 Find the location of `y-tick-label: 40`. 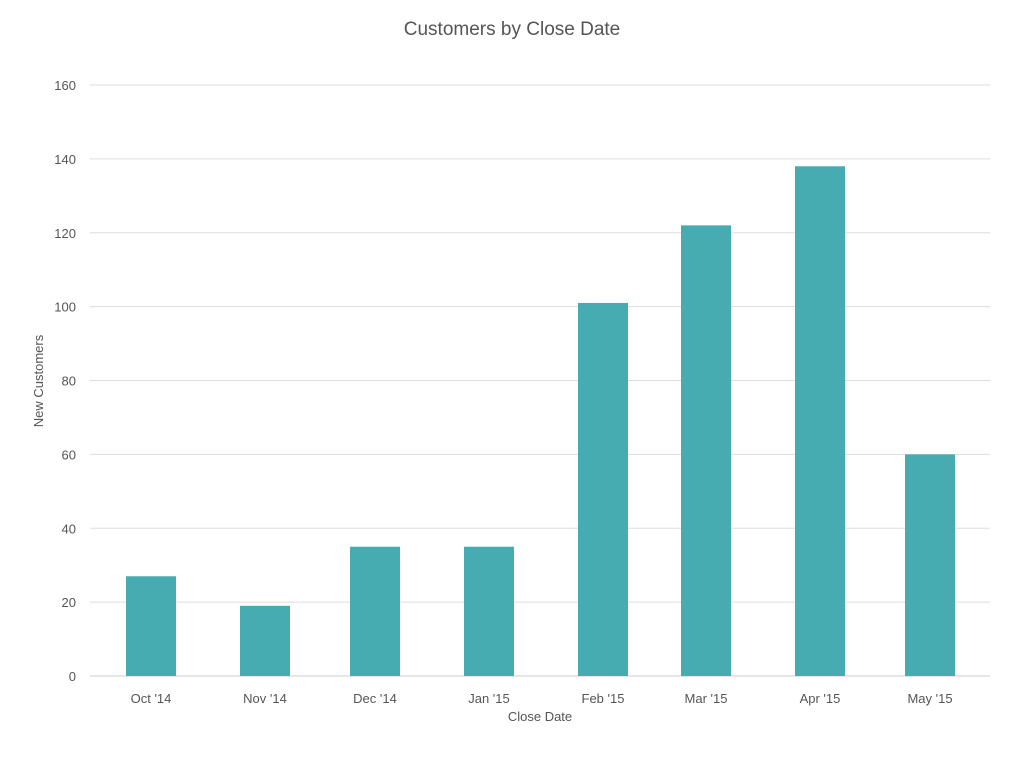

y-tick-label: 40 is located at coordinates (69, 528).